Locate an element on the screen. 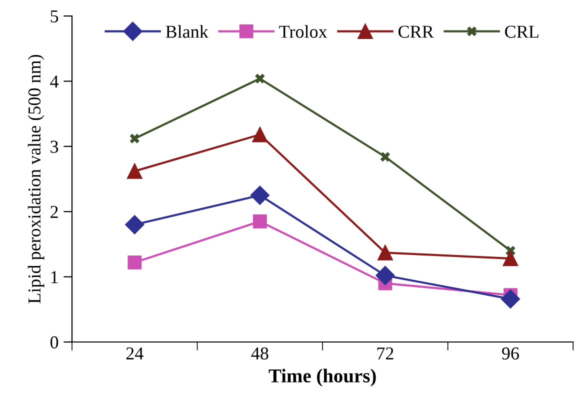 The height and width of the screenshot is (400, 576). y-tick-label: 2 is located at coordinates (54, 212).